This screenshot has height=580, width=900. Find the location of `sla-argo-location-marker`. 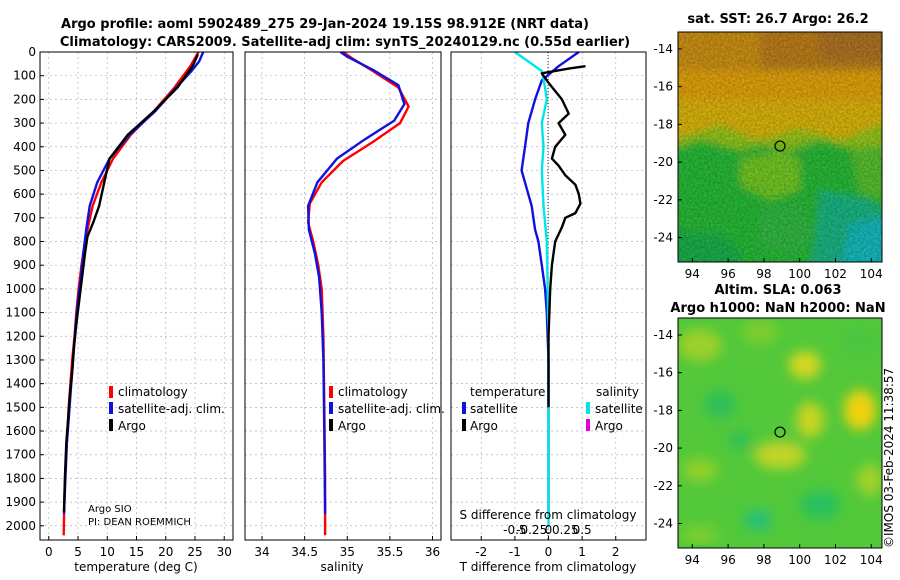

sla-argo-location-marker is located at coordinates (780, 432).